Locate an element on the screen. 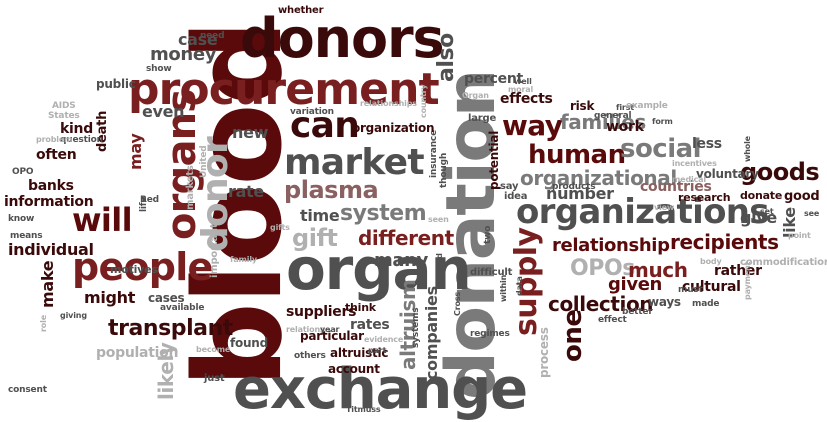 This screenshot has width=827, height=422. word: risk is located at coordinates (582, 106).